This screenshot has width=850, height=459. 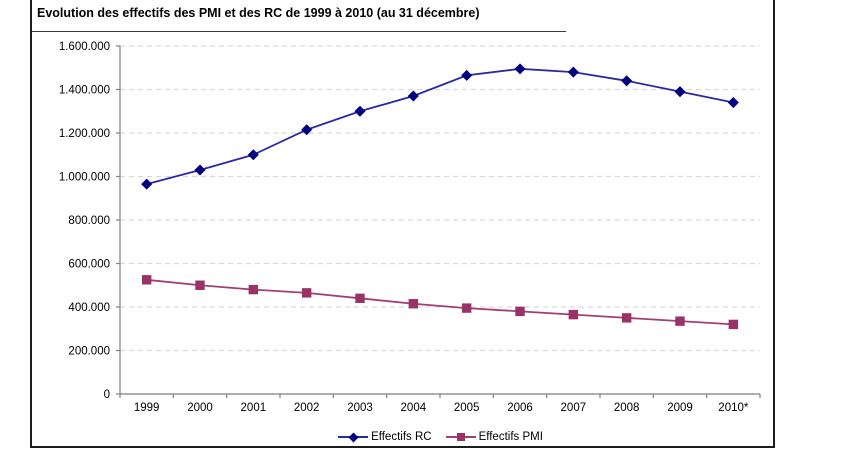 What do you see at coordinates (627, 408) in the screenshot?
I see `x-tick-label: 2008` at bounding box center [627, 408].